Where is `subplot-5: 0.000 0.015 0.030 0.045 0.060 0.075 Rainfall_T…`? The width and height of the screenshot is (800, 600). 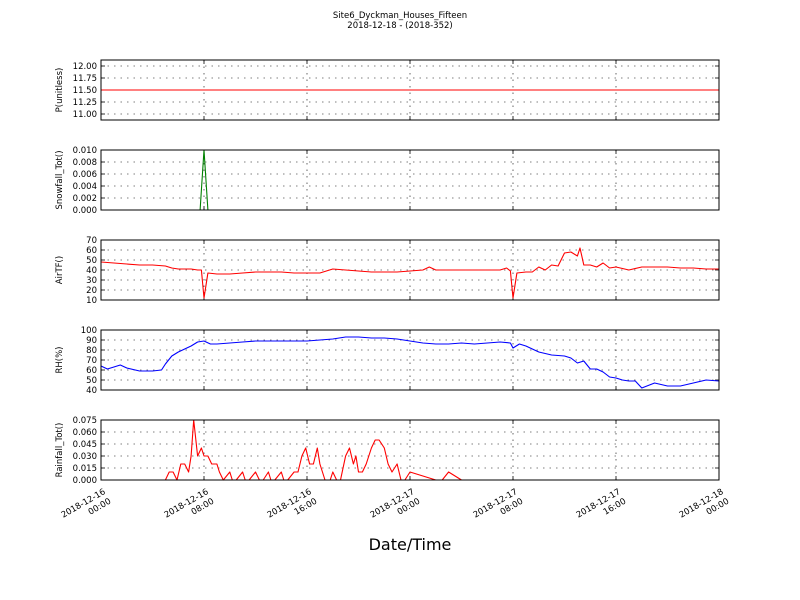
subplot-5: 0.000 0.015 0.030 0.045 0.060 0.075 Rainfall_T… is located at coordinates (387, 451).